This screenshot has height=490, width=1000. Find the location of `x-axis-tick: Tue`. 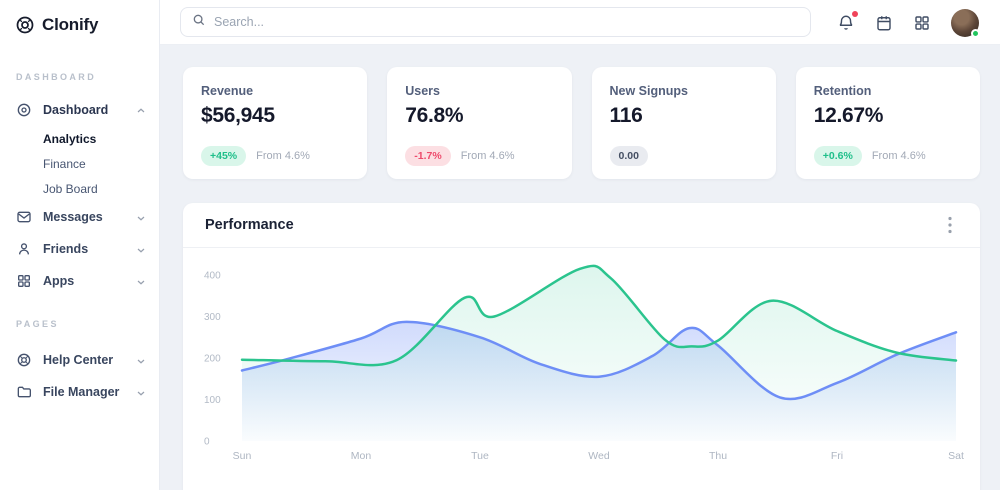

x-axis-tick: Tue is located at coordinates (480, 456).